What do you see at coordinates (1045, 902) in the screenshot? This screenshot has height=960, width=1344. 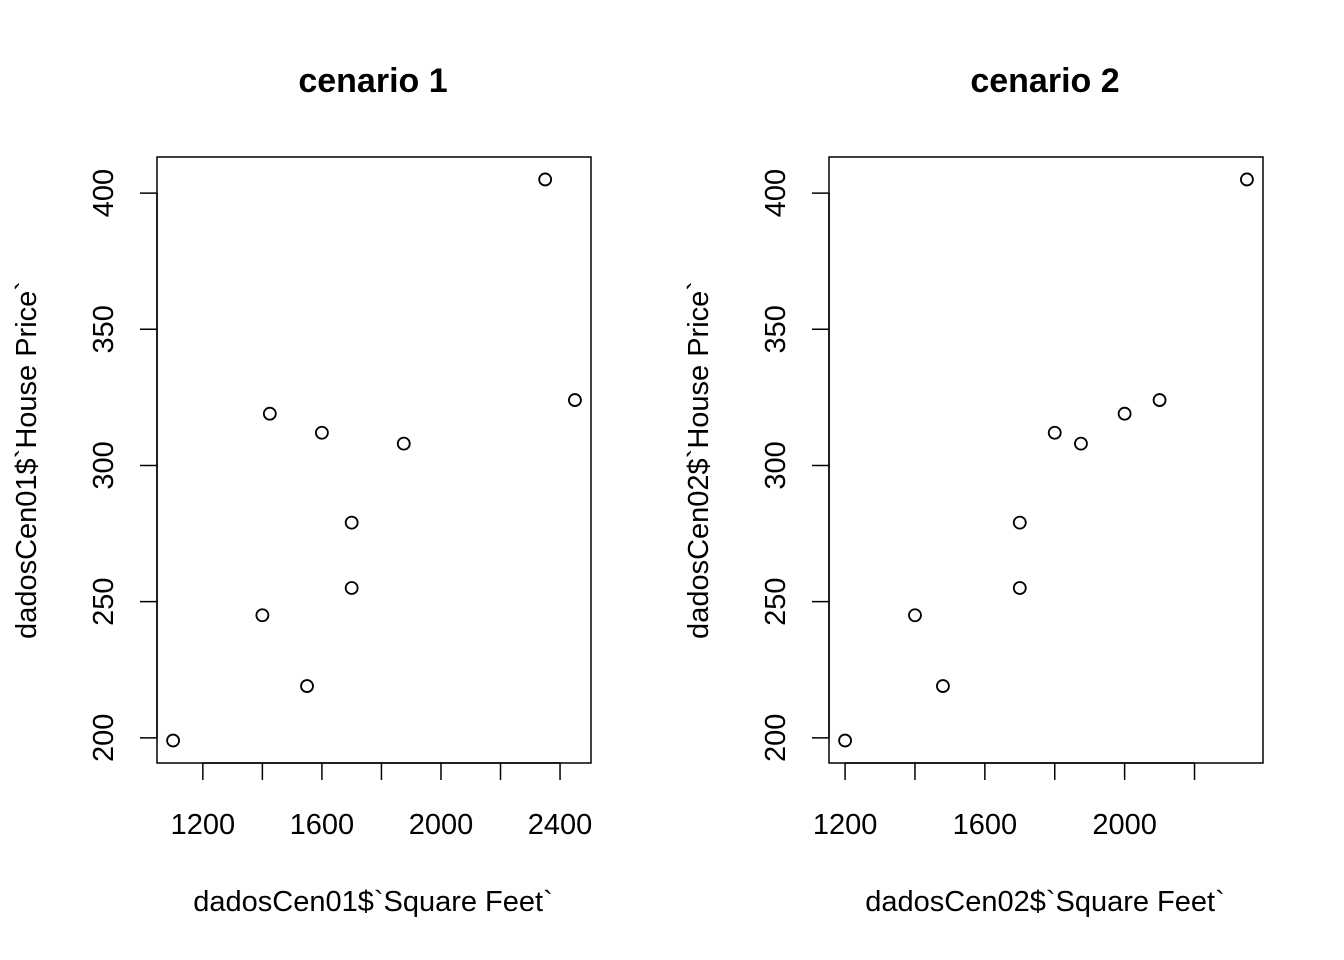 I see `x-axis-label: dadosCen02$`Square Feet`` at bounding box center [1045, 902].